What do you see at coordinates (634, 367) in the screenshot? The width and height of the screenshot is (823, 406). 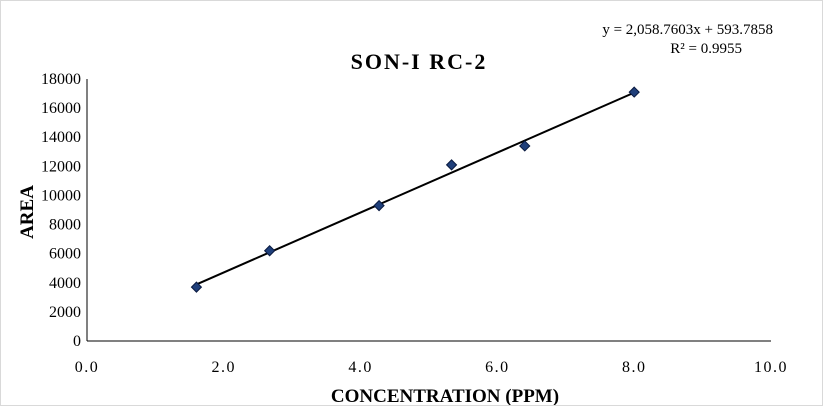 I see `x-tick-label: 8.0` at bounding box center [634, 367].